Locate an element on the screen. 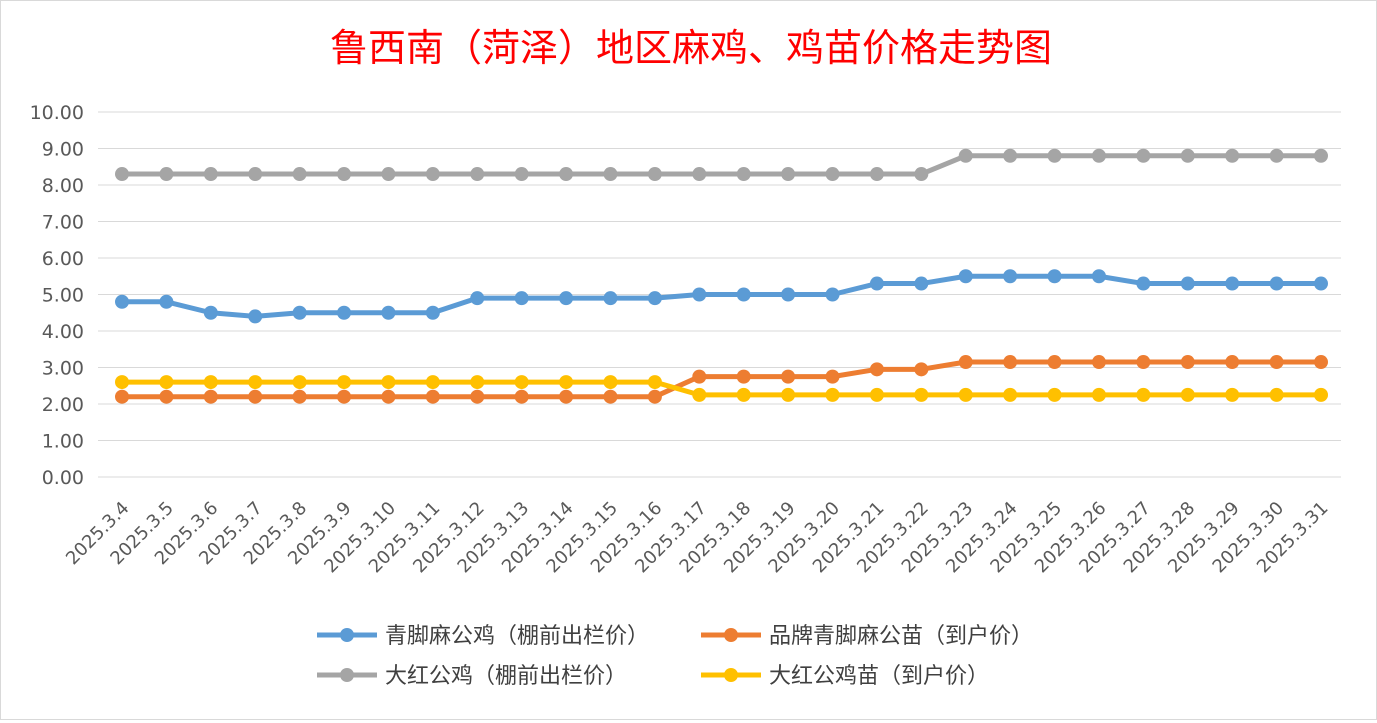 Image resolution: width=1377 pixels, height=723 pixels. y-tick-label: 5.00 is located at coordinates (63, 296).